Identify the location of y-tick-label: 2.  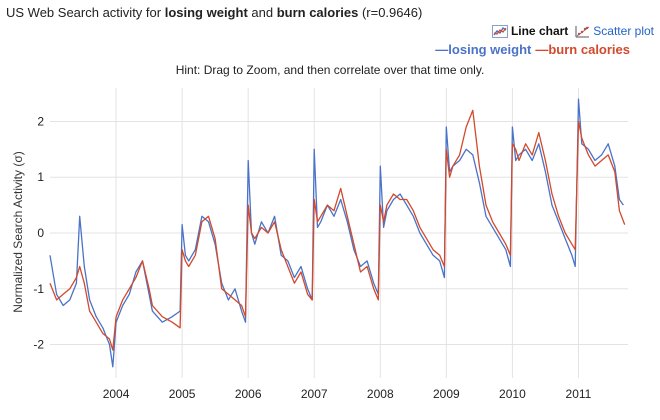
(40, 121).